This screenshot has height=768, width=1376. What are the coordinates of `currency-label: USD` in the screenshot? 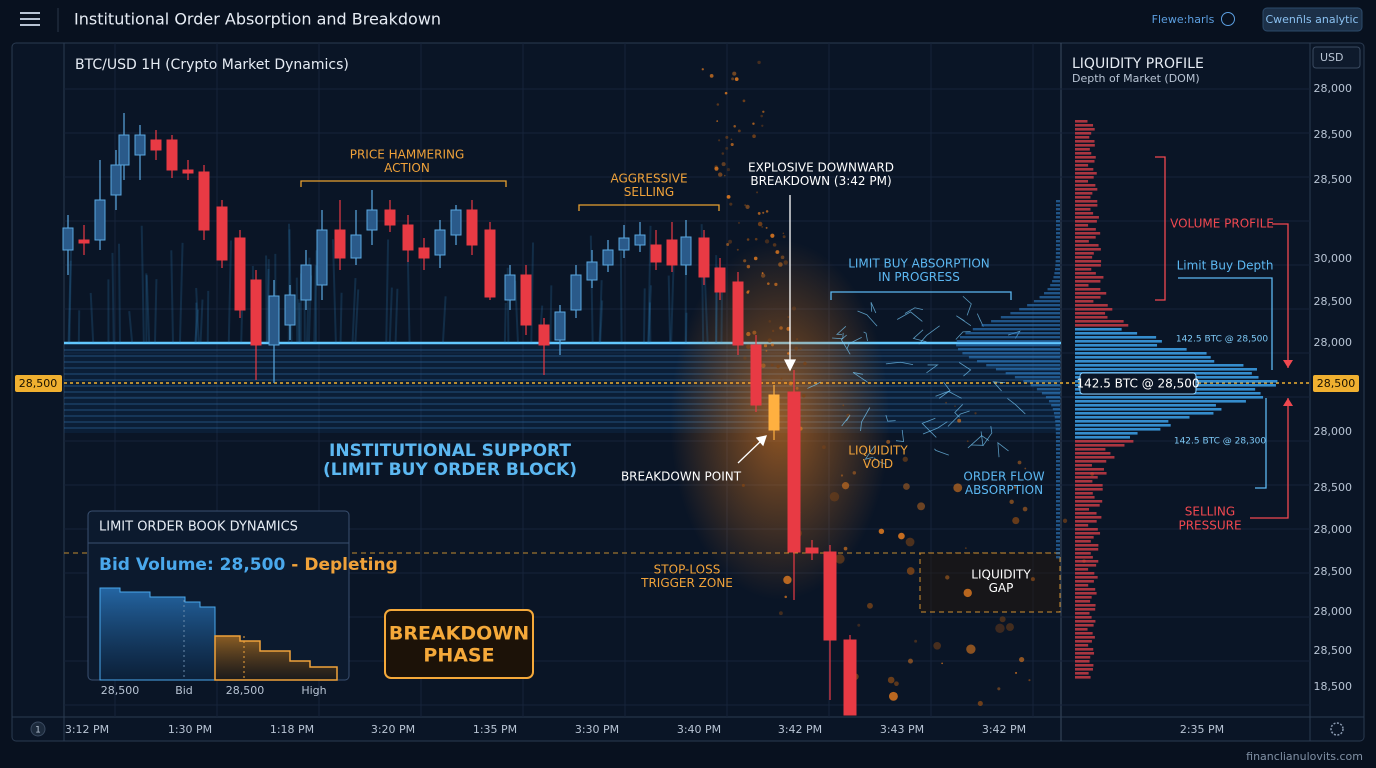 It's located at (1332, 57).